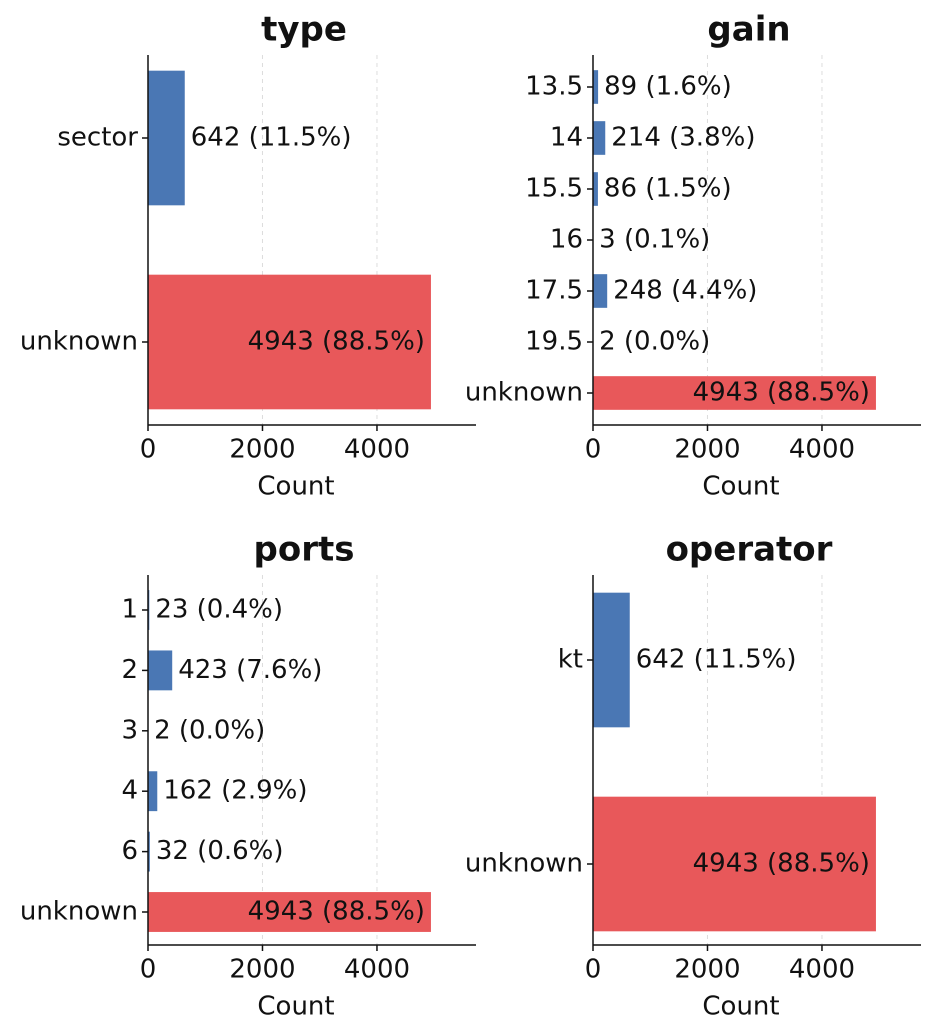 Image resolution: width=944 pixels, height=1032 pixels. Describe the element at coordinates (220, 851) in the screenshot. I see `value-label: 32 (0.6%)` at that location.